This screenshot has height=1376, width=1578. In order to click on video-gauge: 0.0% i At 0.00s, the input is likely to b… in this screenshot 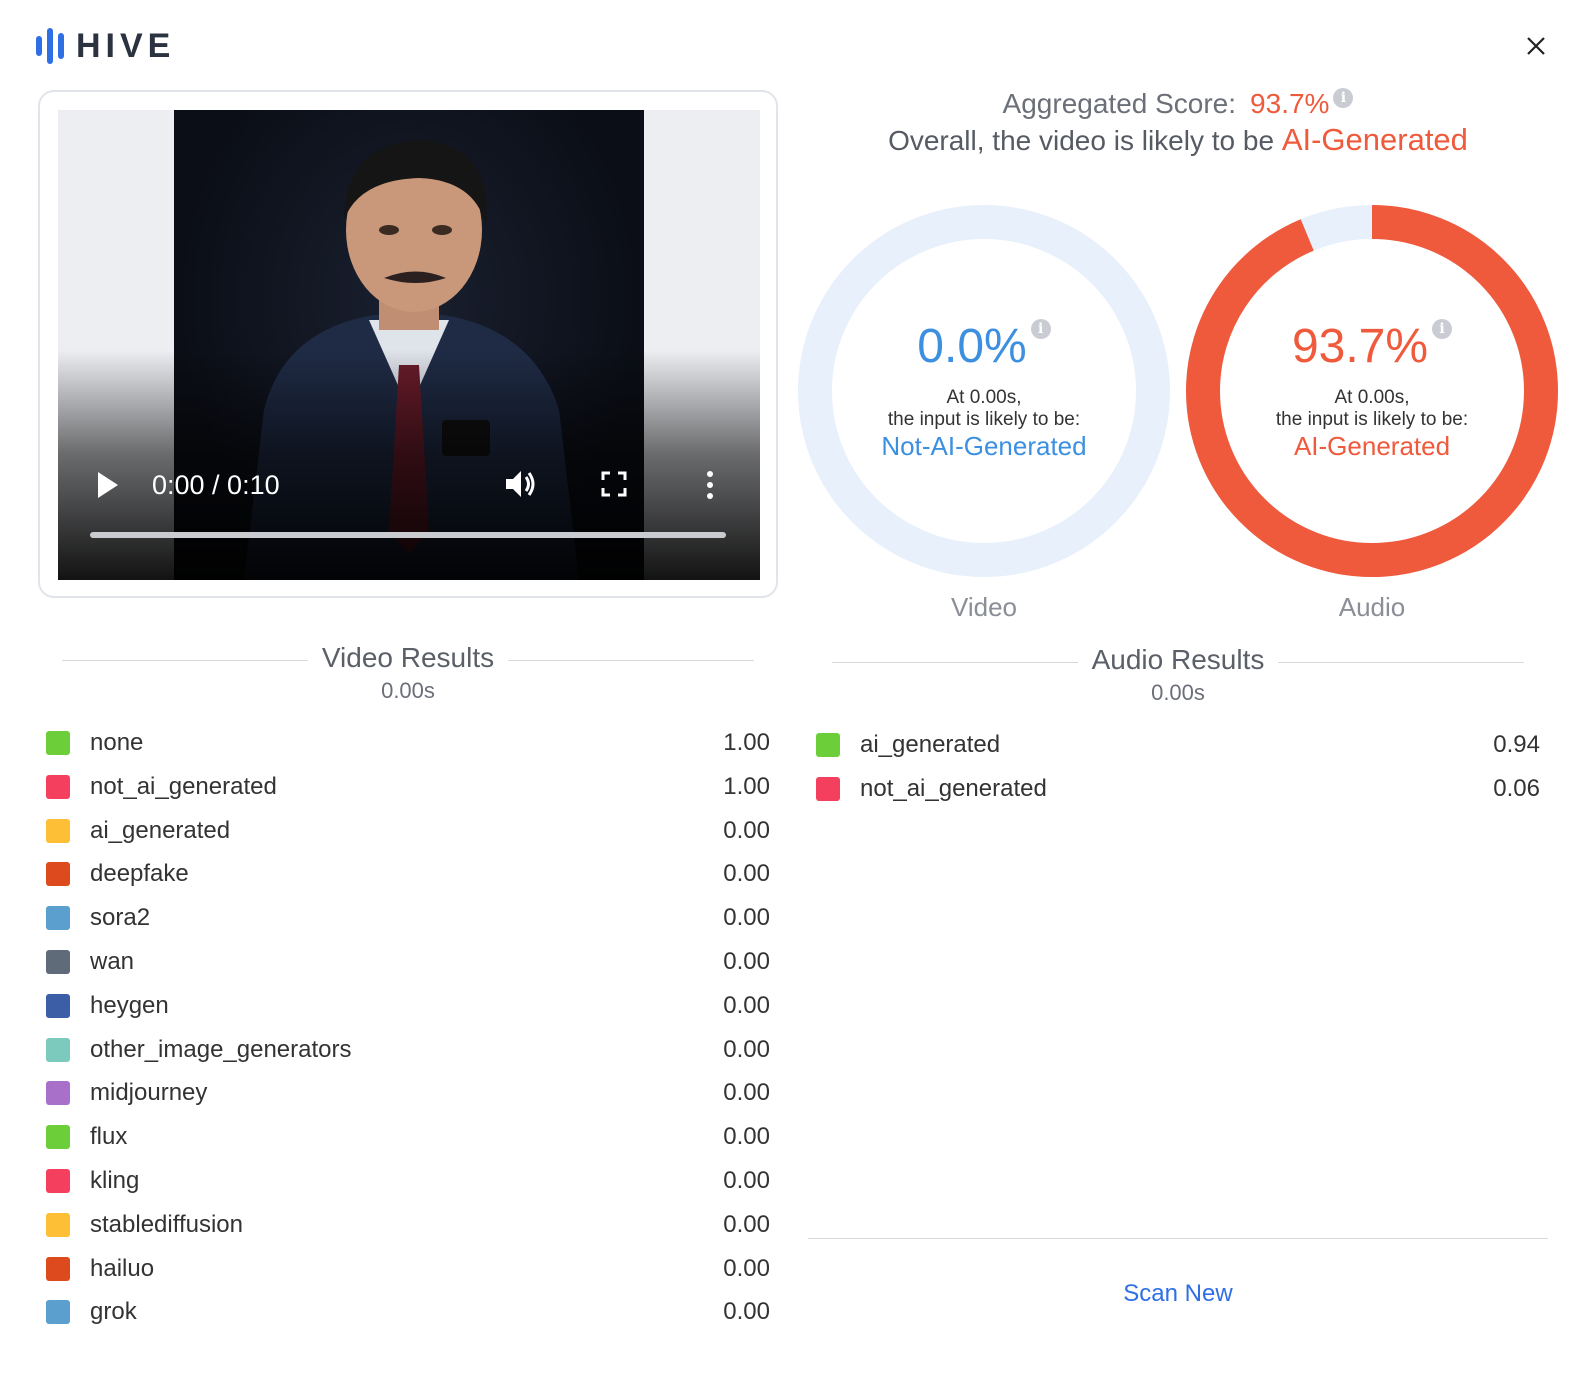, I will do `click(984, 391)`.